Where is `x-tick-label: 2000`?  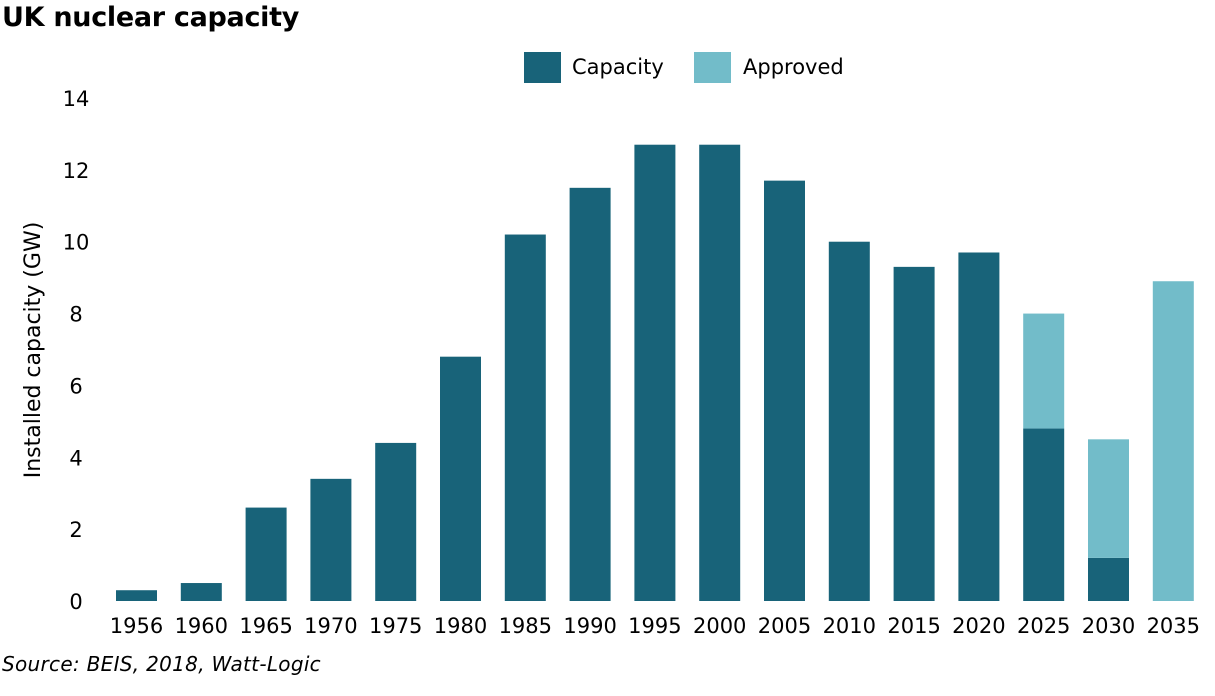 x-tick-label: 2000 is located at coordinates (719, 626).